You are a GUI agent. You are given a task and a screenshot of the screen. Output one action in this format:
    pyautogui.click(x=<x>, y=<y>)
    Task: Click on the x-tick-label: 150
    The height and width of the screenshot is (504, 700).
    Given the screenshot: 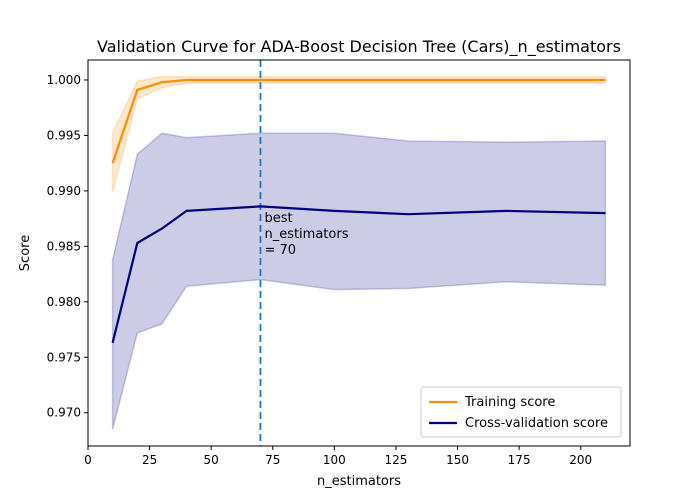 What is the action you would take?
    pyautogui.click(x=457, y=460)
    